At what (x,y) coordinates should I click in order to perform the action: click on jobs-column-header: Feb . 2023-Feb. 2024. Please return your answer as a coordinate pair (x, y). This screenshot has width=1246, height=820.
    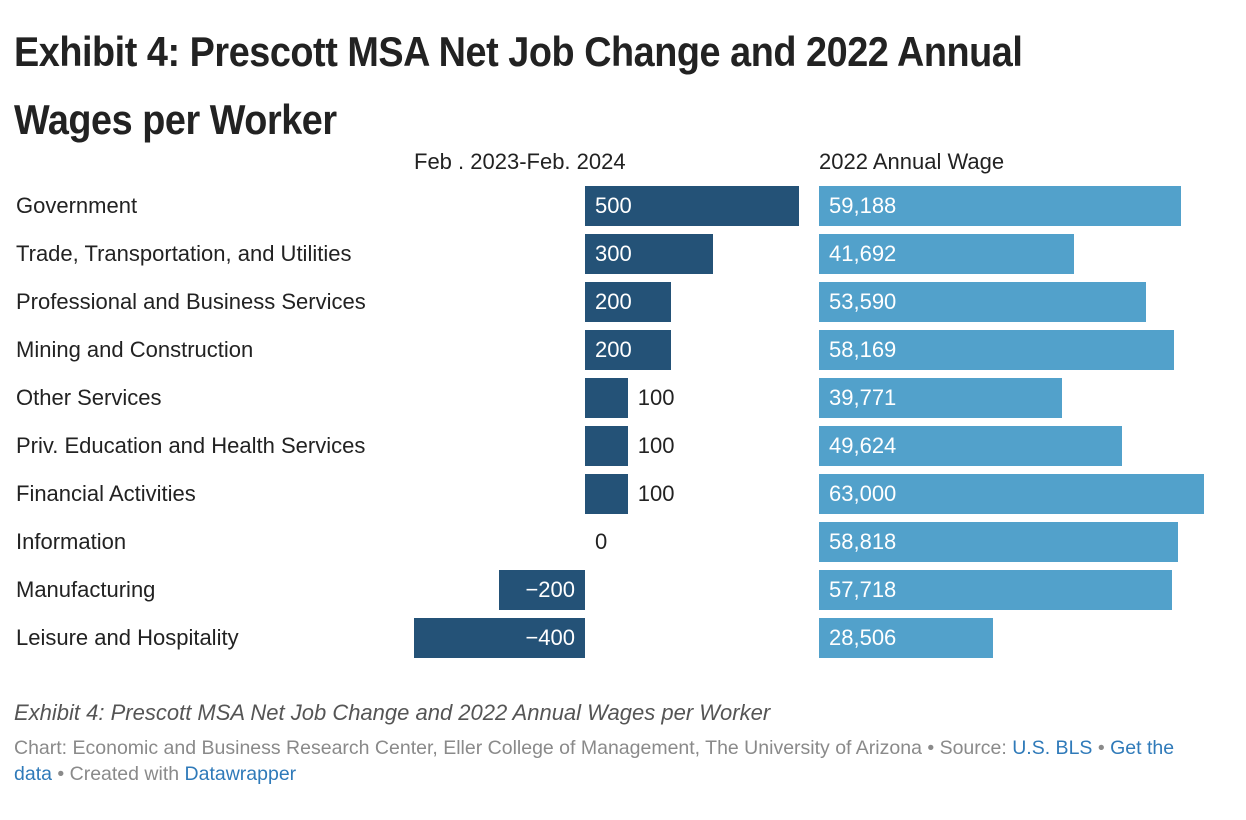
    Looking at the image, I should click on (520, 161).